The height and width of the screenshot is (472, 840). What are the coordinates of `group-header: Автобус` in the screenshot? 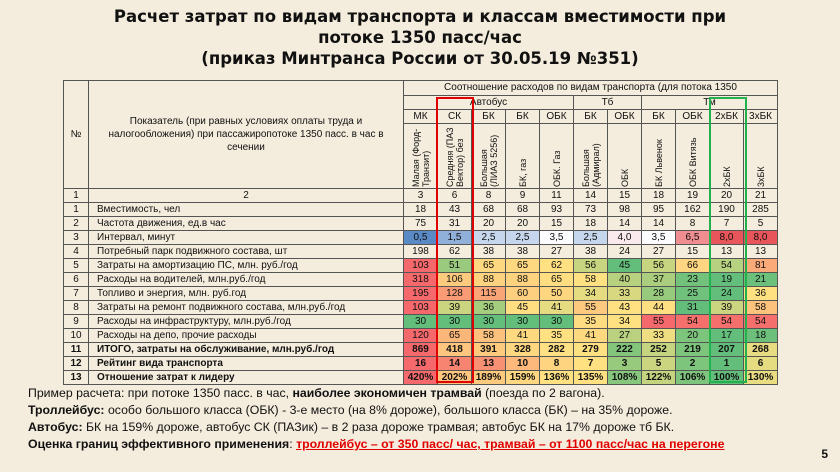 It's located at (488, 102).